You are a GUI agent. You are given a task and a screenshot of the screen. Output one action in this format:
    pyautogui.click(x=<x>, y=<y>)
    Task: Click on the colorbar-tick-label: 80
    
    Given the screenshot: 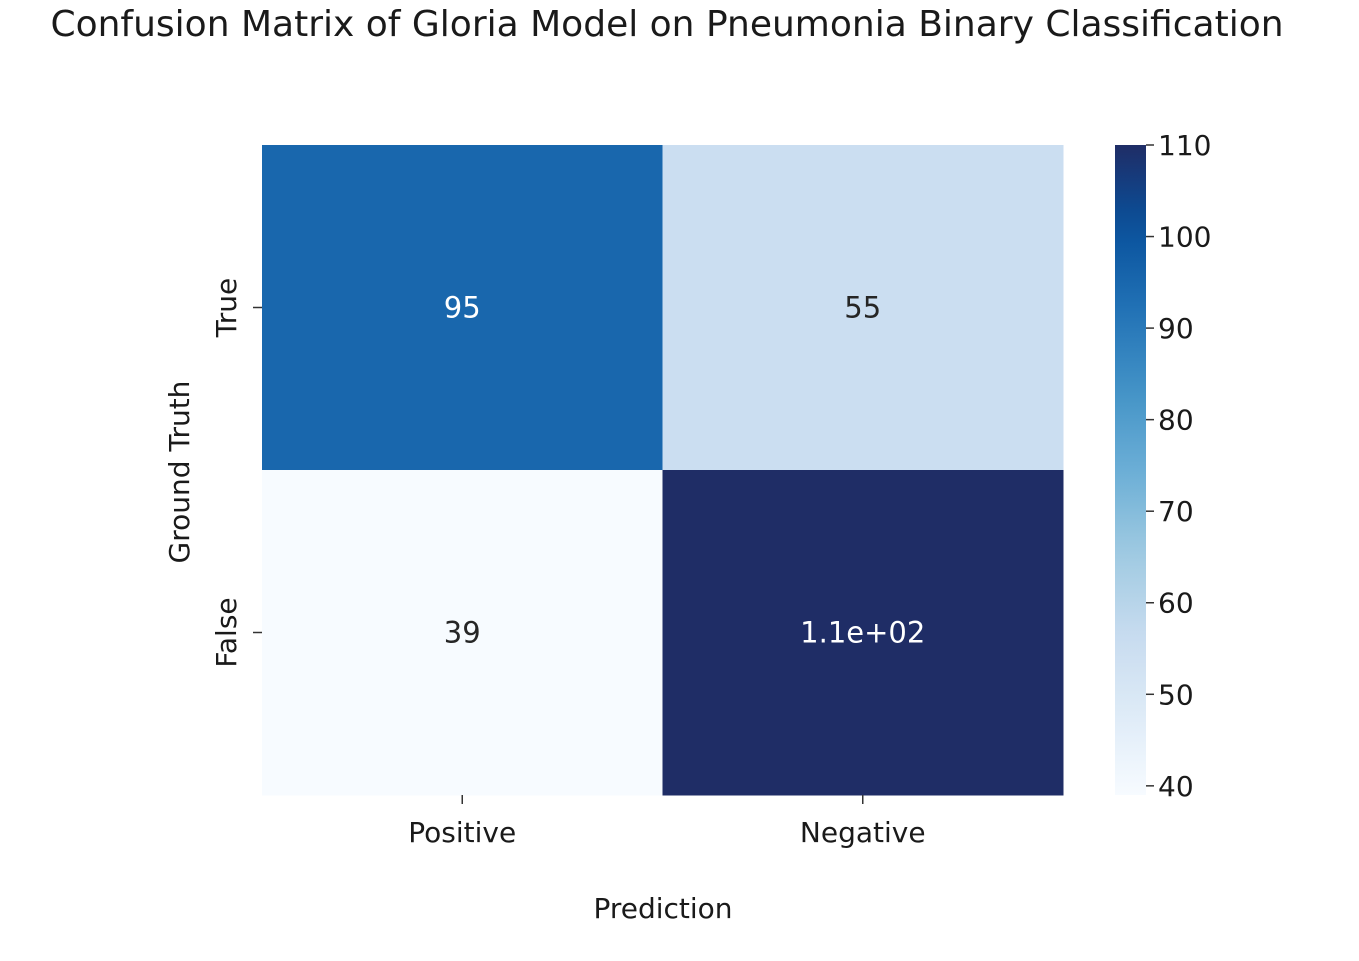 What is the action you would take?
    pyautogui.click(x=1176, y=420)
    